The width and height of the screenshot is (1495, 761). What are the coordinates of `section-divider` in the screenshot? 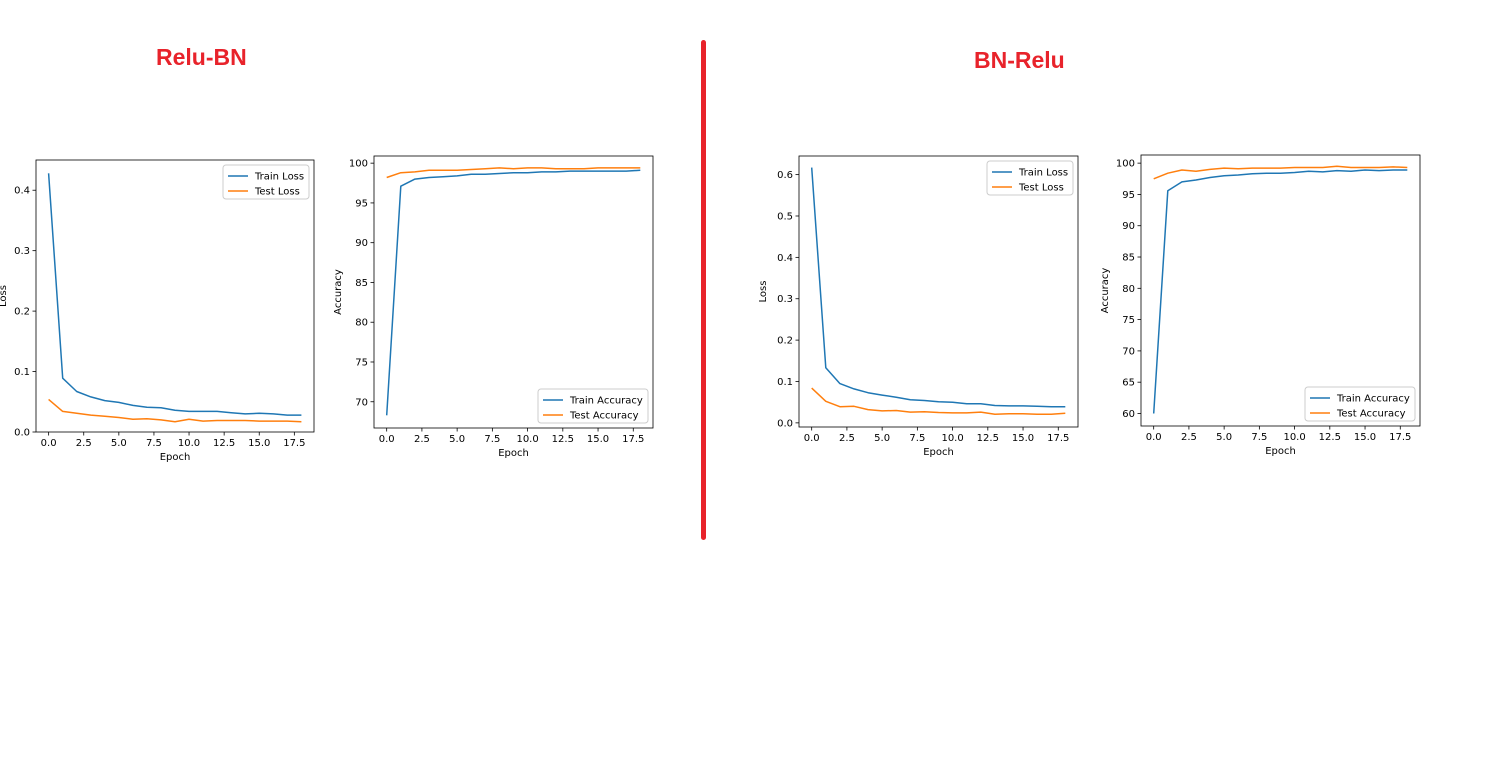 It's located at (703, 290).